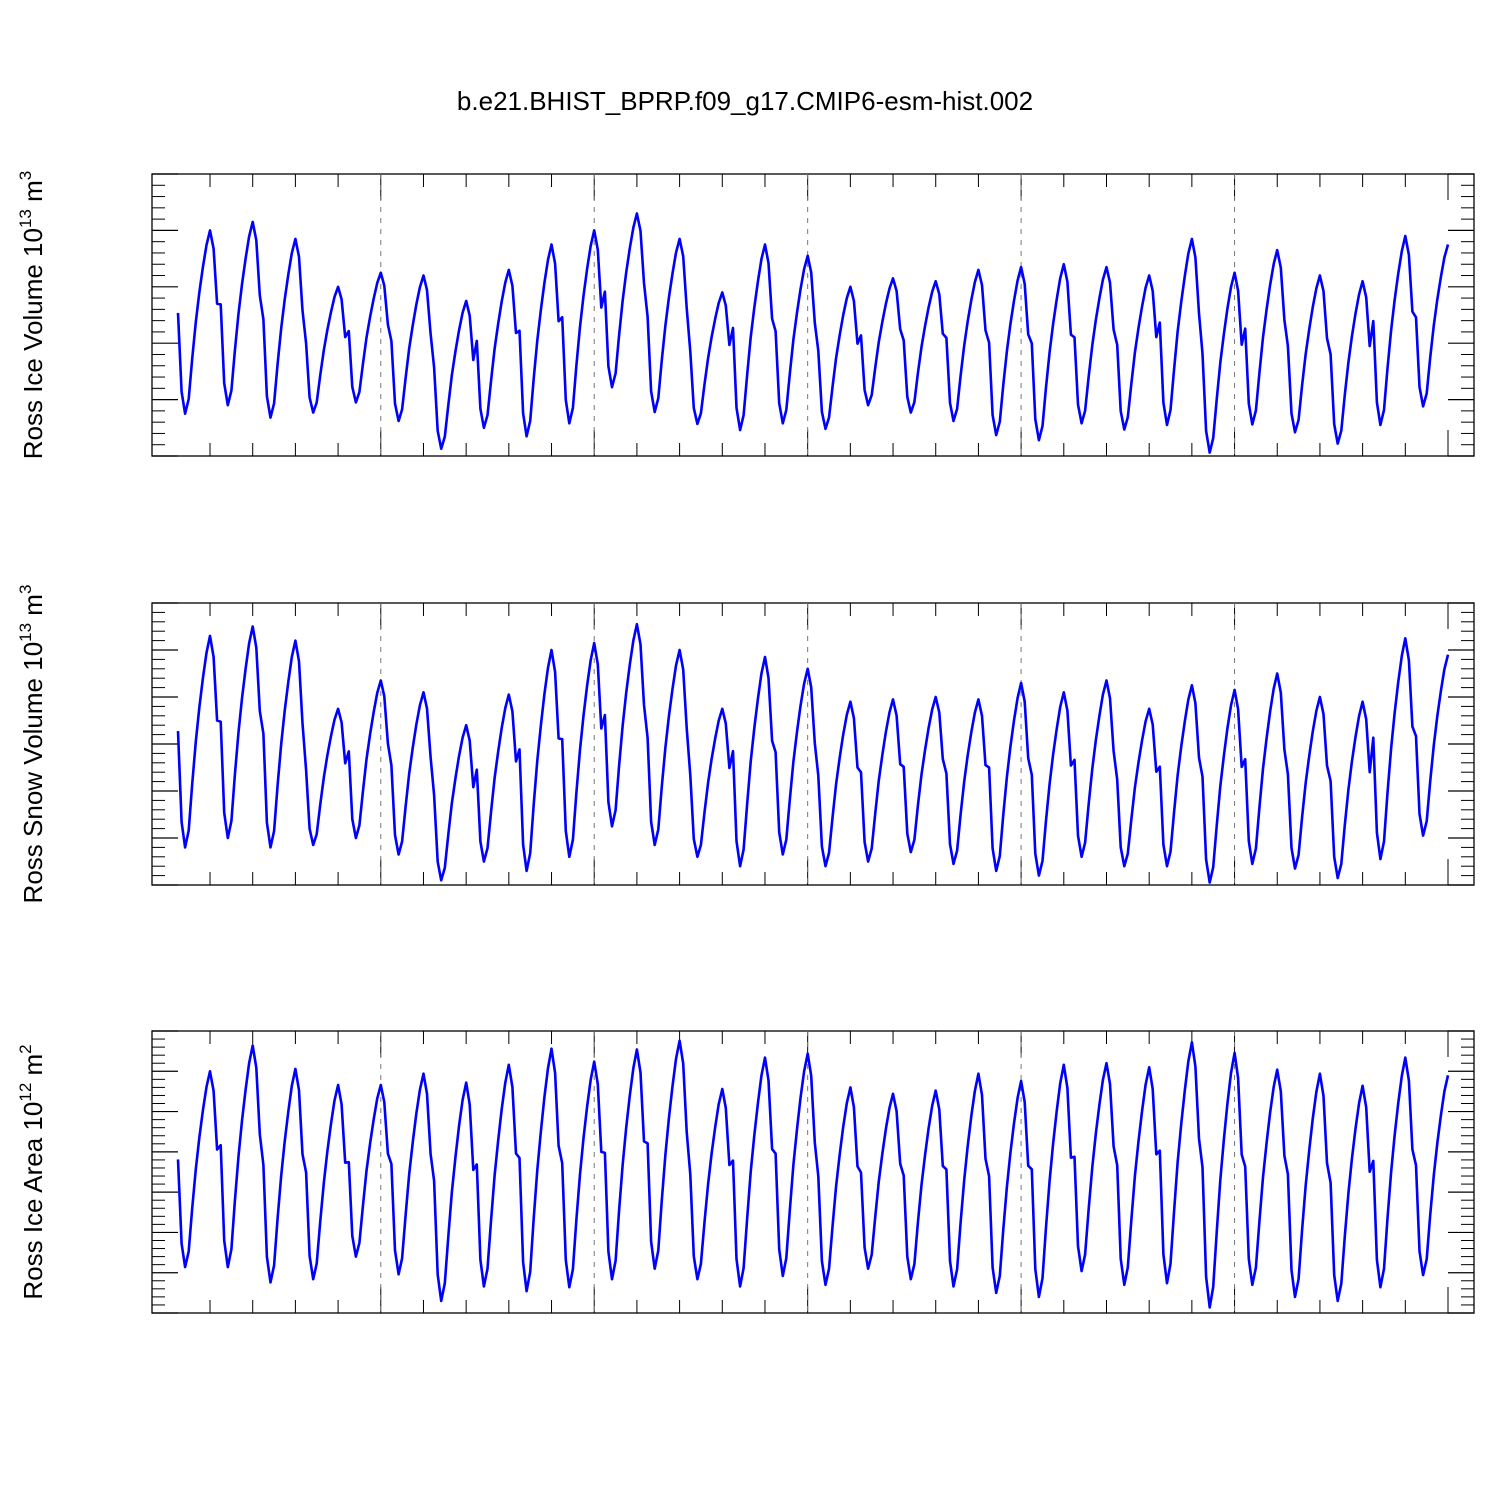 The width and height of the screenshot is (1500, 1500). Describe the element at coordinates (33, 773) in the screenshot. I see `y-axis-label-part: Ross Snow Volume 10` at that location.